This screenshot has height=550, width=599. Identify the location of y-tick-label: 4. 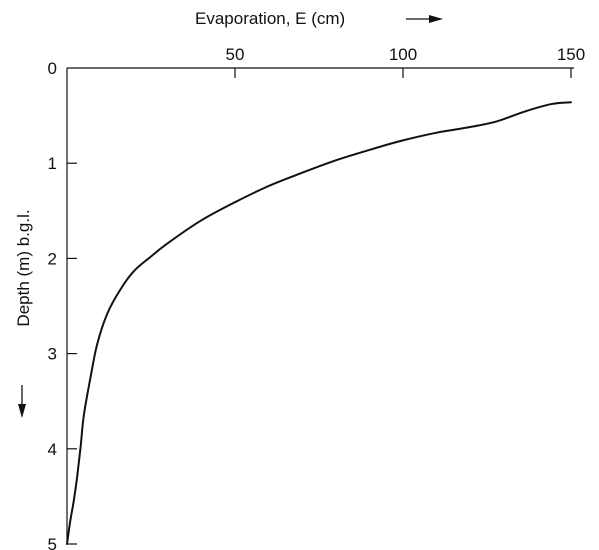
(52, 449).